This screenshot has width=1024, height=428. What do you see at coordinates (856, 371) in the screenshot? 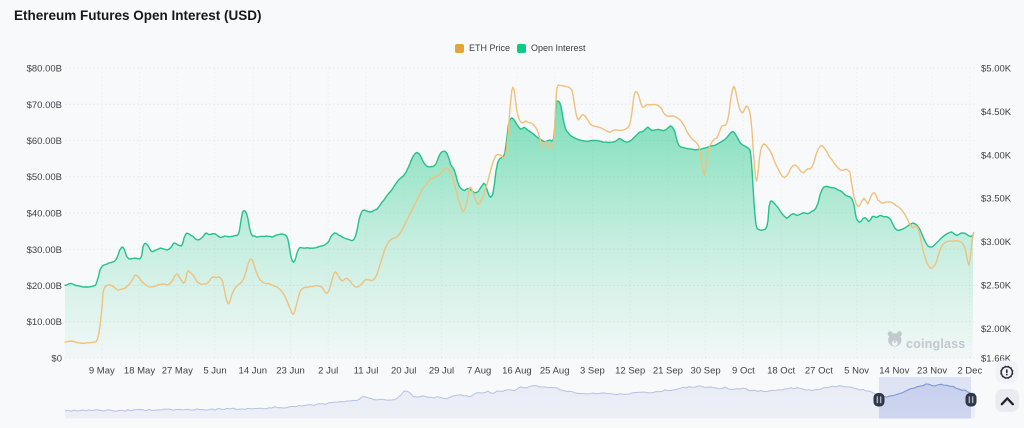
I see `svg-text: 5 Nov` at bounding box center [856, 371].